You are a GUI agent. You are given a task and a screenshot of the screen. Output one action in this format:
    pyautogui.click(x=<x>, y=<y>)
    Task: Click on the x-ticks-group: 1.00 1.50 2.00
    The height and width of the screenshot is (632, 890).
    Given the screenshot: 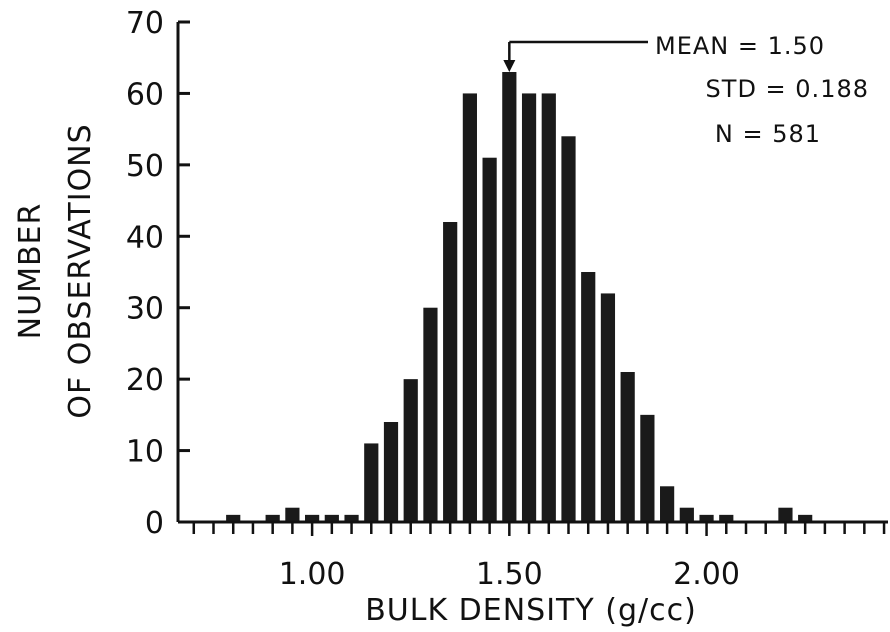 What is the action you would take?
    pyautogui.click(x=539, y=557)
    